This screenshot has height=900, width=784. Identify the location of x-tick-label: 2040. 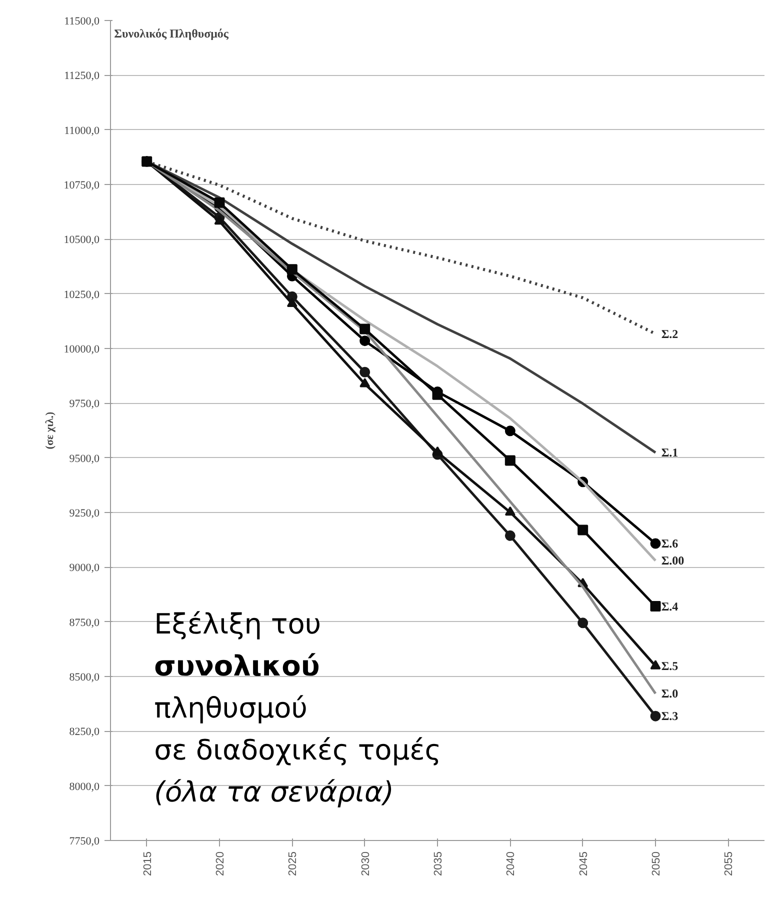
(511, 863).